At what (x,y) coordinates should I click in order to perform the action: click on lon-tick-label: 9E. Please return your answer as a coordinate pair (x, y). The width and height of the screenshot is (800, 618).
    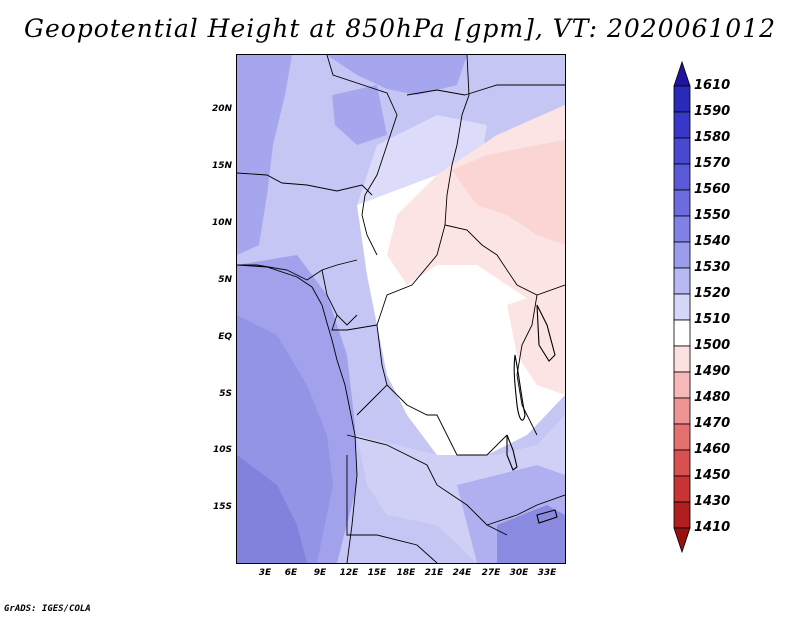
    Looking at the image, I should click on (320, 573).